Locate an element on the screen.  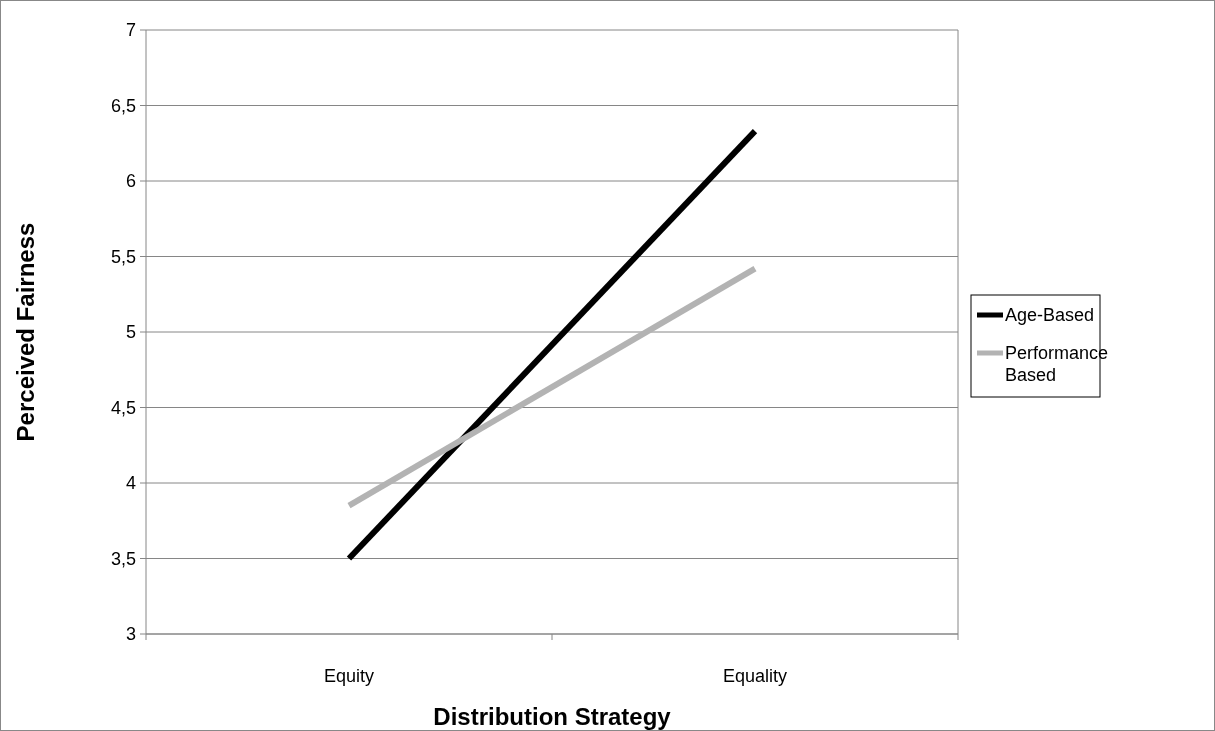
x-tick-label: Equity is located at coordinates (349, 676).